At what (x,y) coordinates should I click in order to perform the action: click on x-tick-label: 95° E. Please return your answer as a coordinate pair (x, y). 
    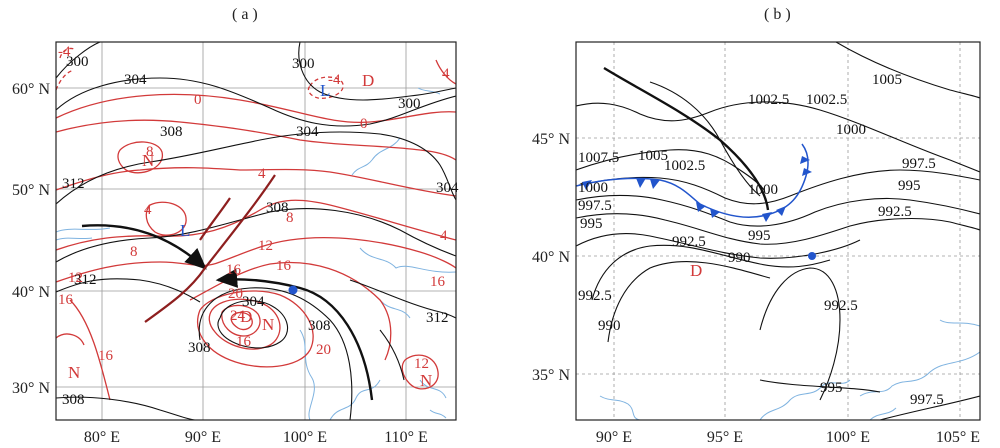
    Looking at the image, I should click on (725, 437).